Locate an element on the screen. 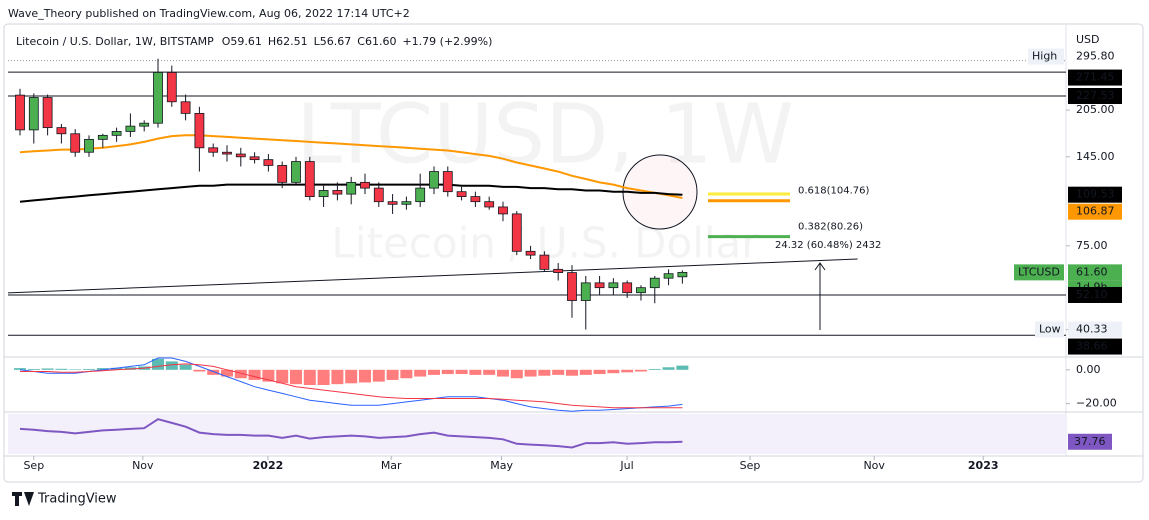 The width and height of the screenshot is (1149, 520). tradingview-logo is located at coordinates (23, 499).